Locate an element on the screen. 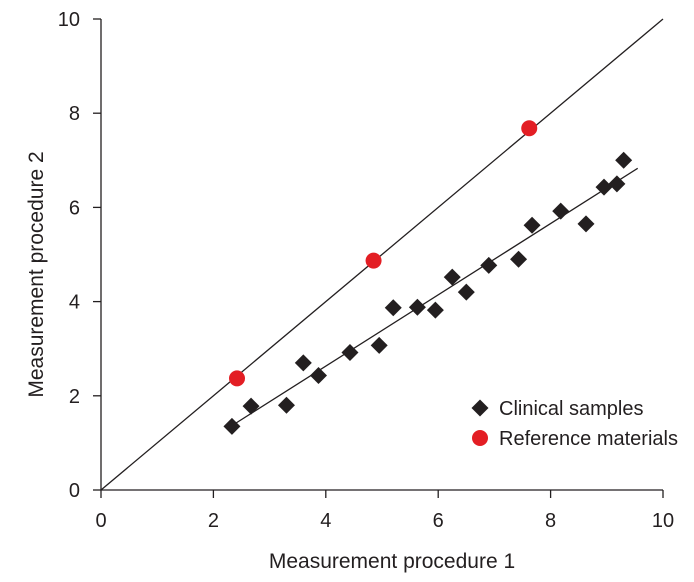 This screenshot has width=694, height=582. x-tick-label: 4 is located at coordinates (325, 521).